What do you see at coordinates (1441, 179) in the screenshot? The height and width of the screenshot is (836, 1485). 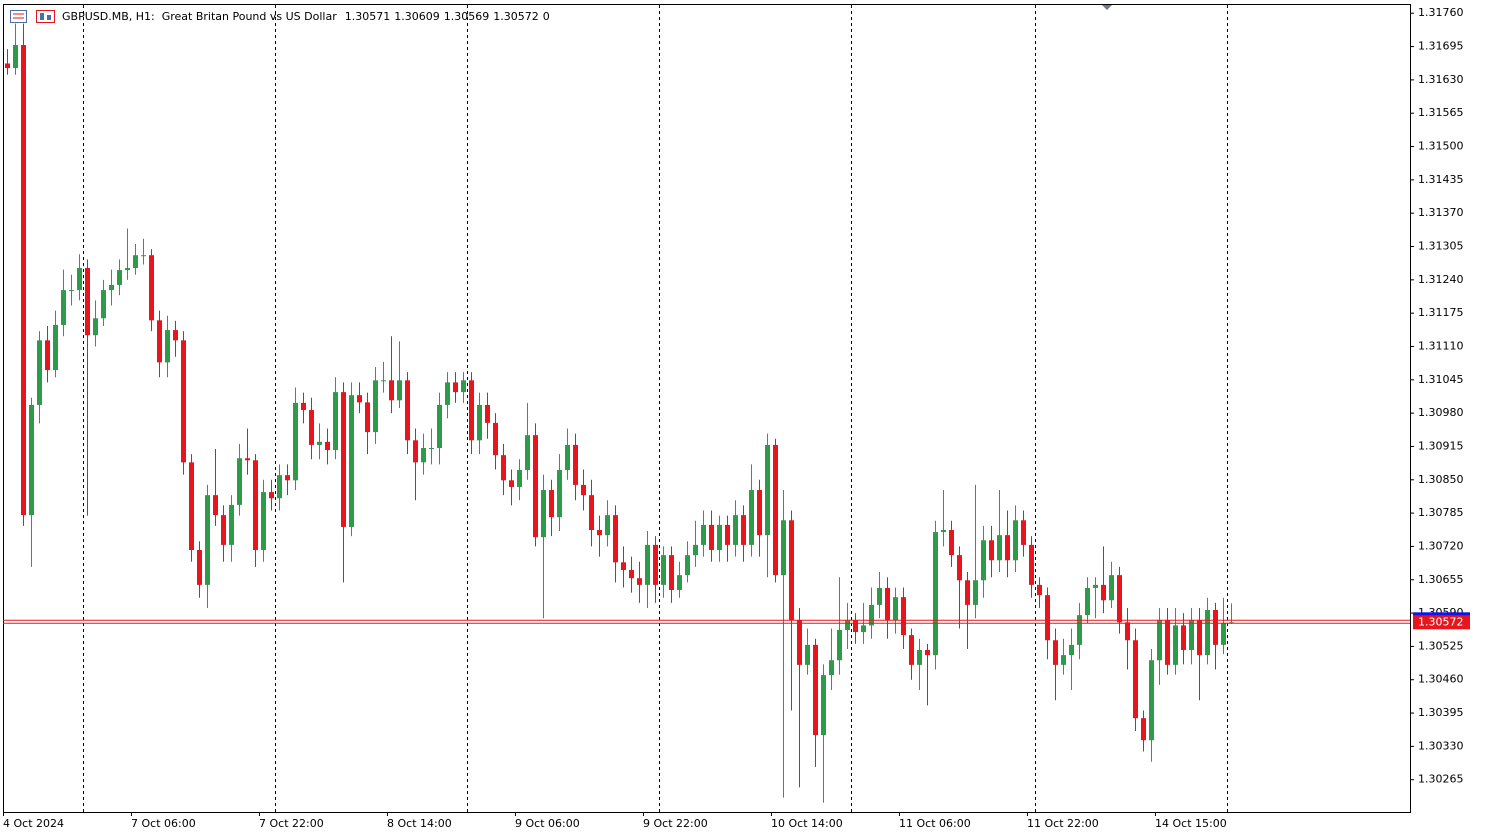 I see `y-tick-label: 1.31435` at bounding box center [1441, 179].